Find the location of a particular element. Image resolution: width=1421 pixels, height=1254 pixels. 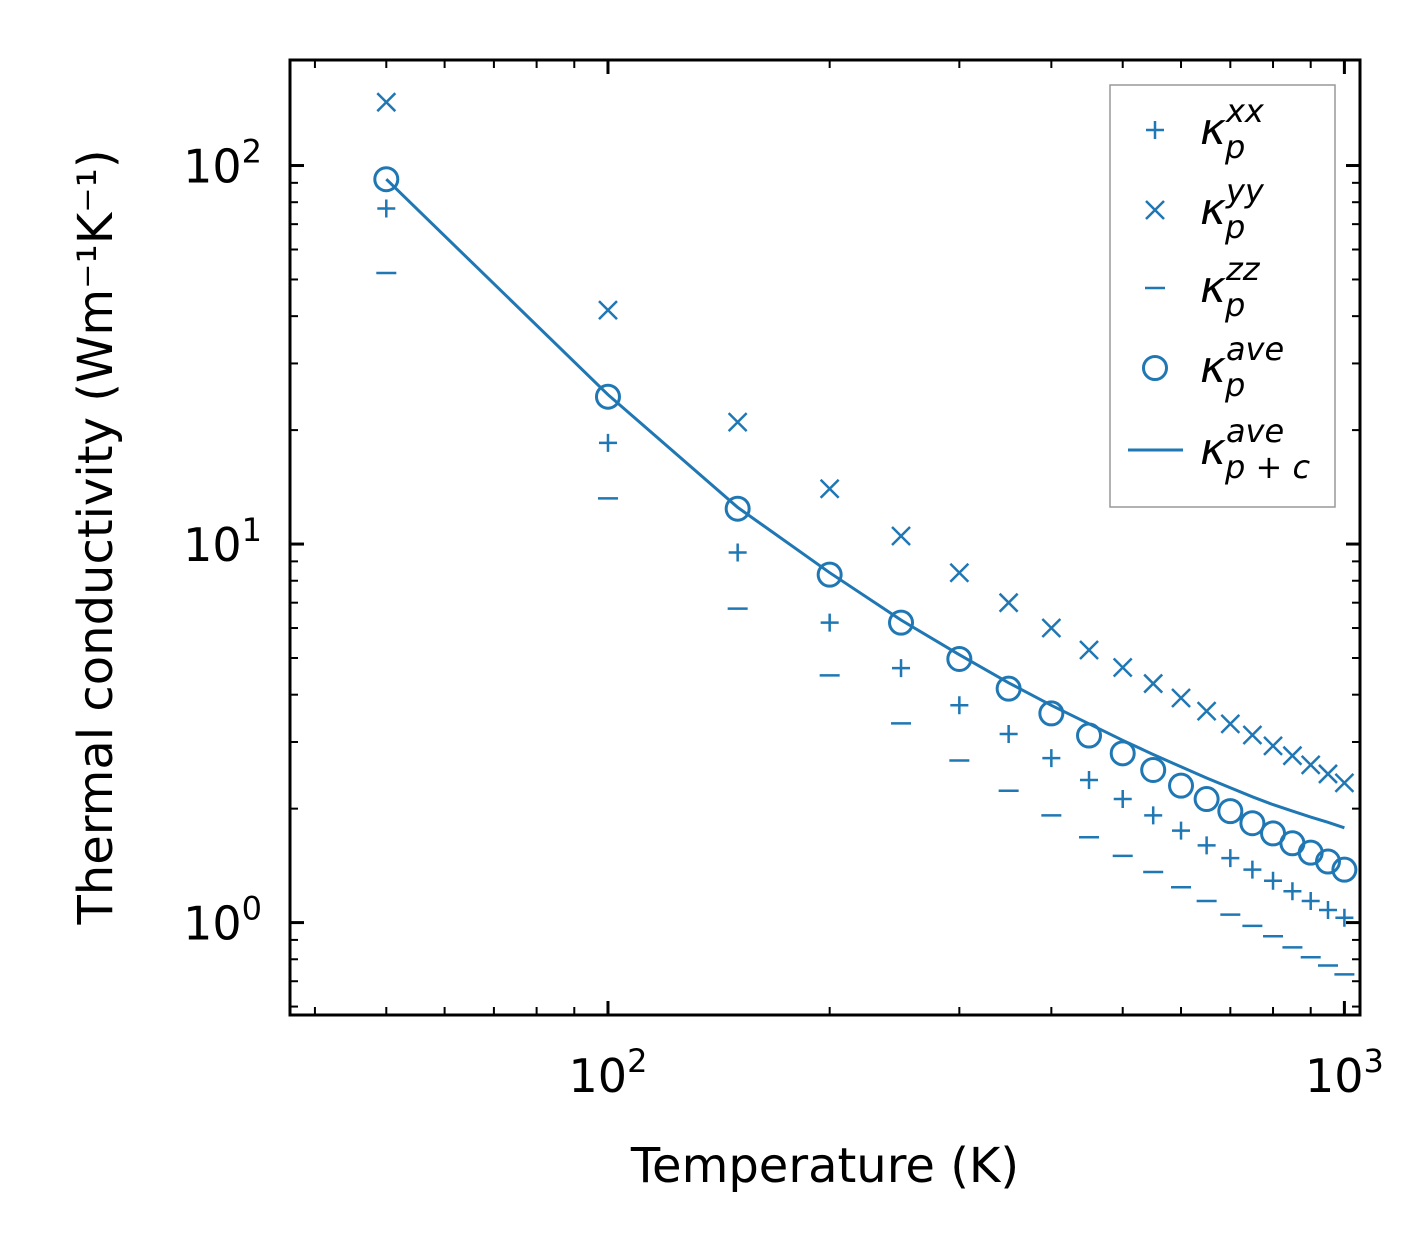

y-tick-label: 10¹ is located at coordinates (222, 541).